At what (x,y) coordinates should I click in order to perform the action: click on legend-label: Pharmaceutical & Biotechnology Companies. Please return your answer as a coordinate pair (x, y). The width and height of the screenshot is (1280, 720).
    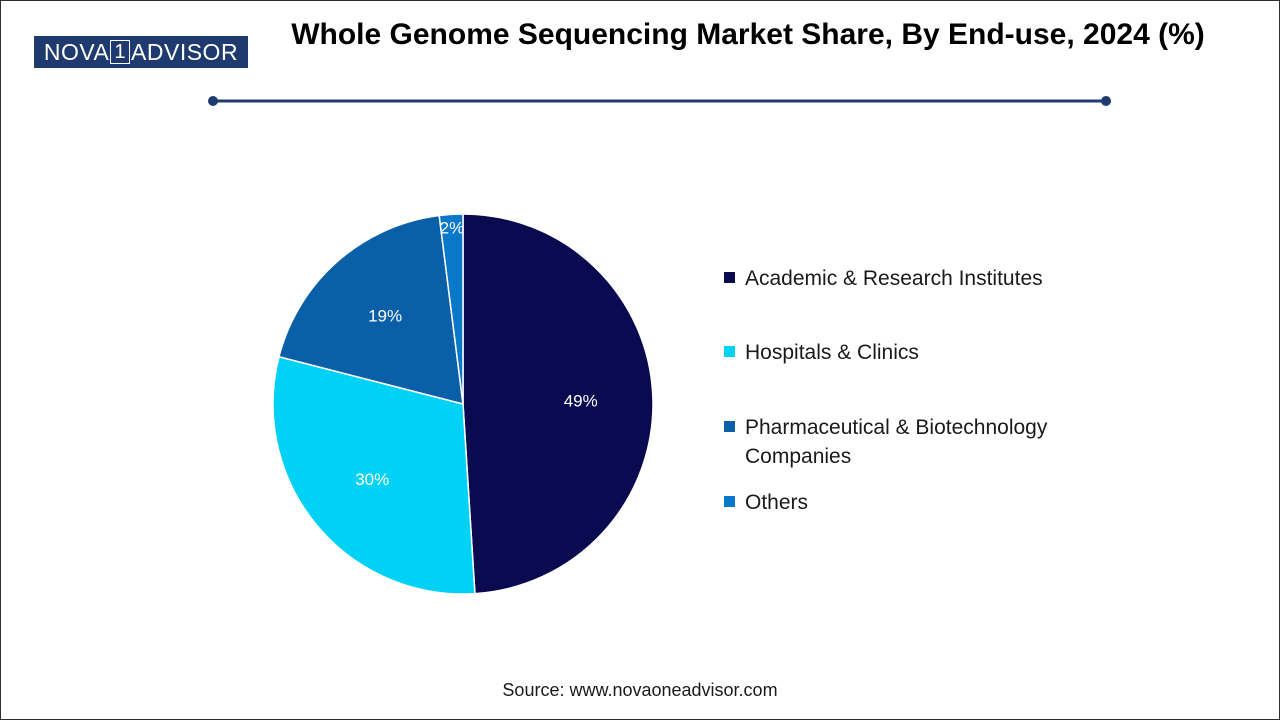
    Looking at the image, I should click on (896, 442).